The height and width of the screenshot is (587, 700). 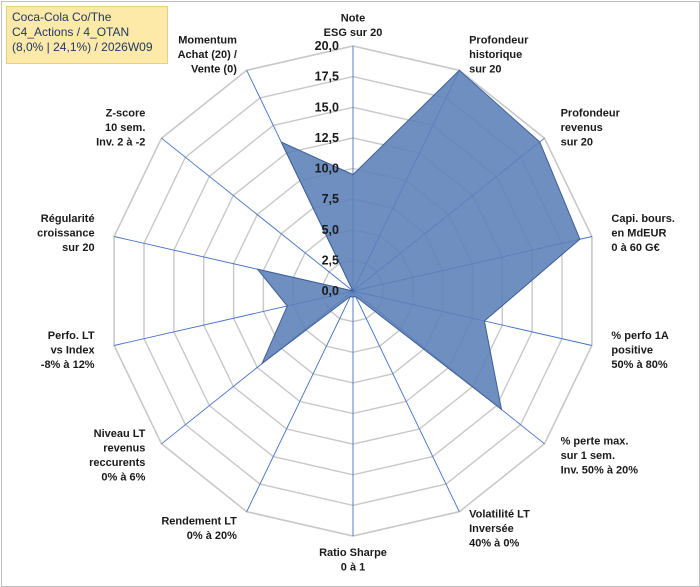 I want to click on axis-label-line: Inv. 50% à 20%, so click(x=600, y=471).